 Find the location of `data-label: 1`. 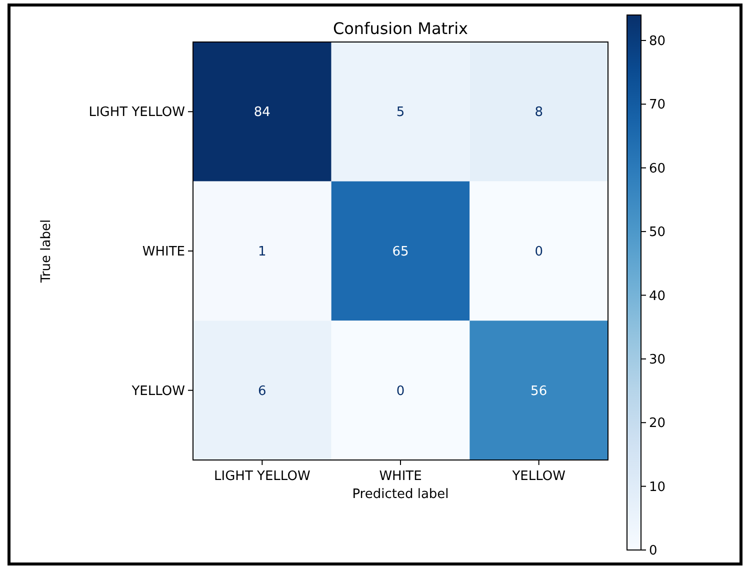

data-label: 1 is located at coordinates (262, 252).